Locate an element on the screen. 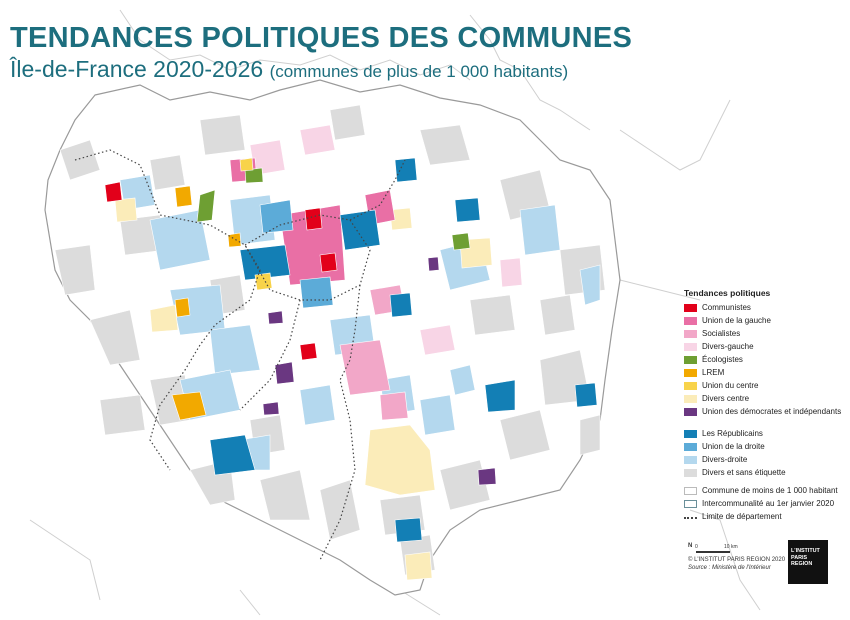 Image resolution: width=850 pixels, height=620 pixels. department-swatch is located at coordinates (690, 518).